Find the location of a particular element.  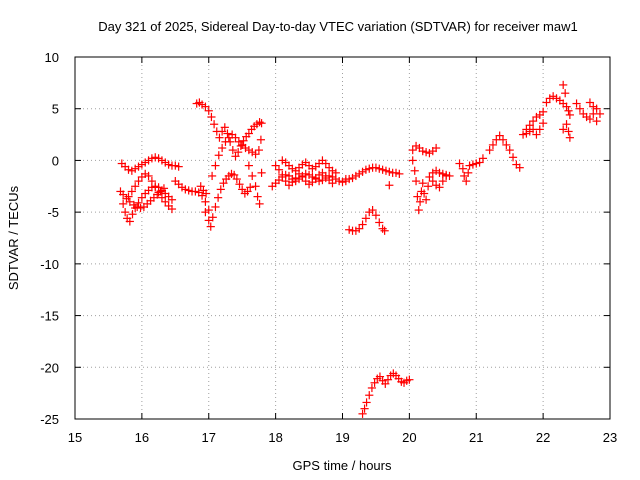

x-tick-label: 17 is located at coordinates (209, 437).